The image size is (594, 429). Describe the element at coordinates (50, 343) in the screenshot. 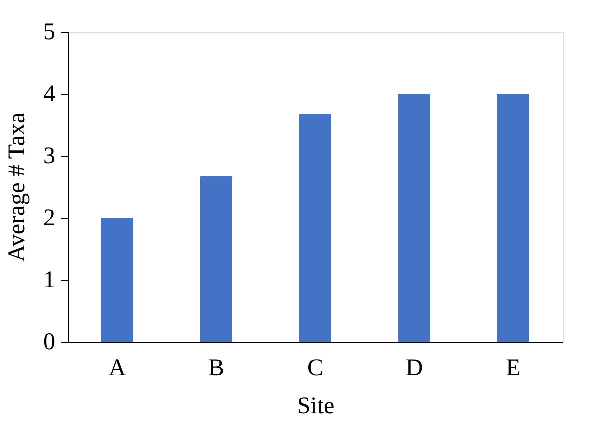

I see `y-tick-label: 0` at that location.